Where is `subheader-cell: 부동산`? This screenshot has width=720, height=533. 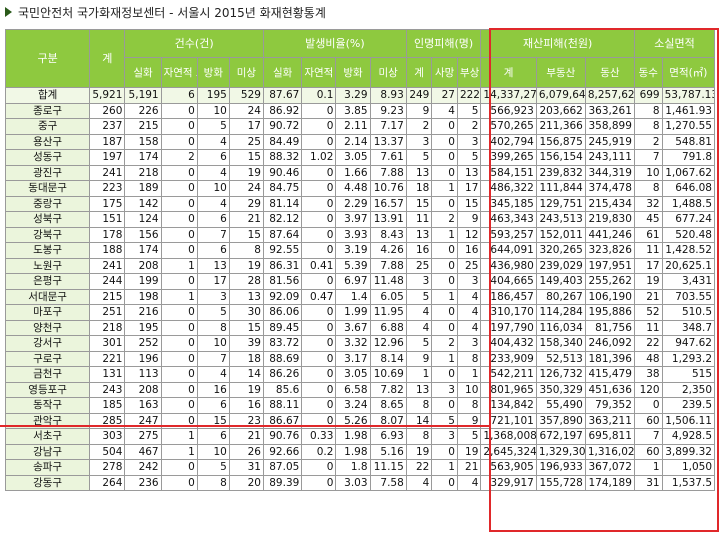
subheader-cell: 부동산 is located at coordinates (560, 72).